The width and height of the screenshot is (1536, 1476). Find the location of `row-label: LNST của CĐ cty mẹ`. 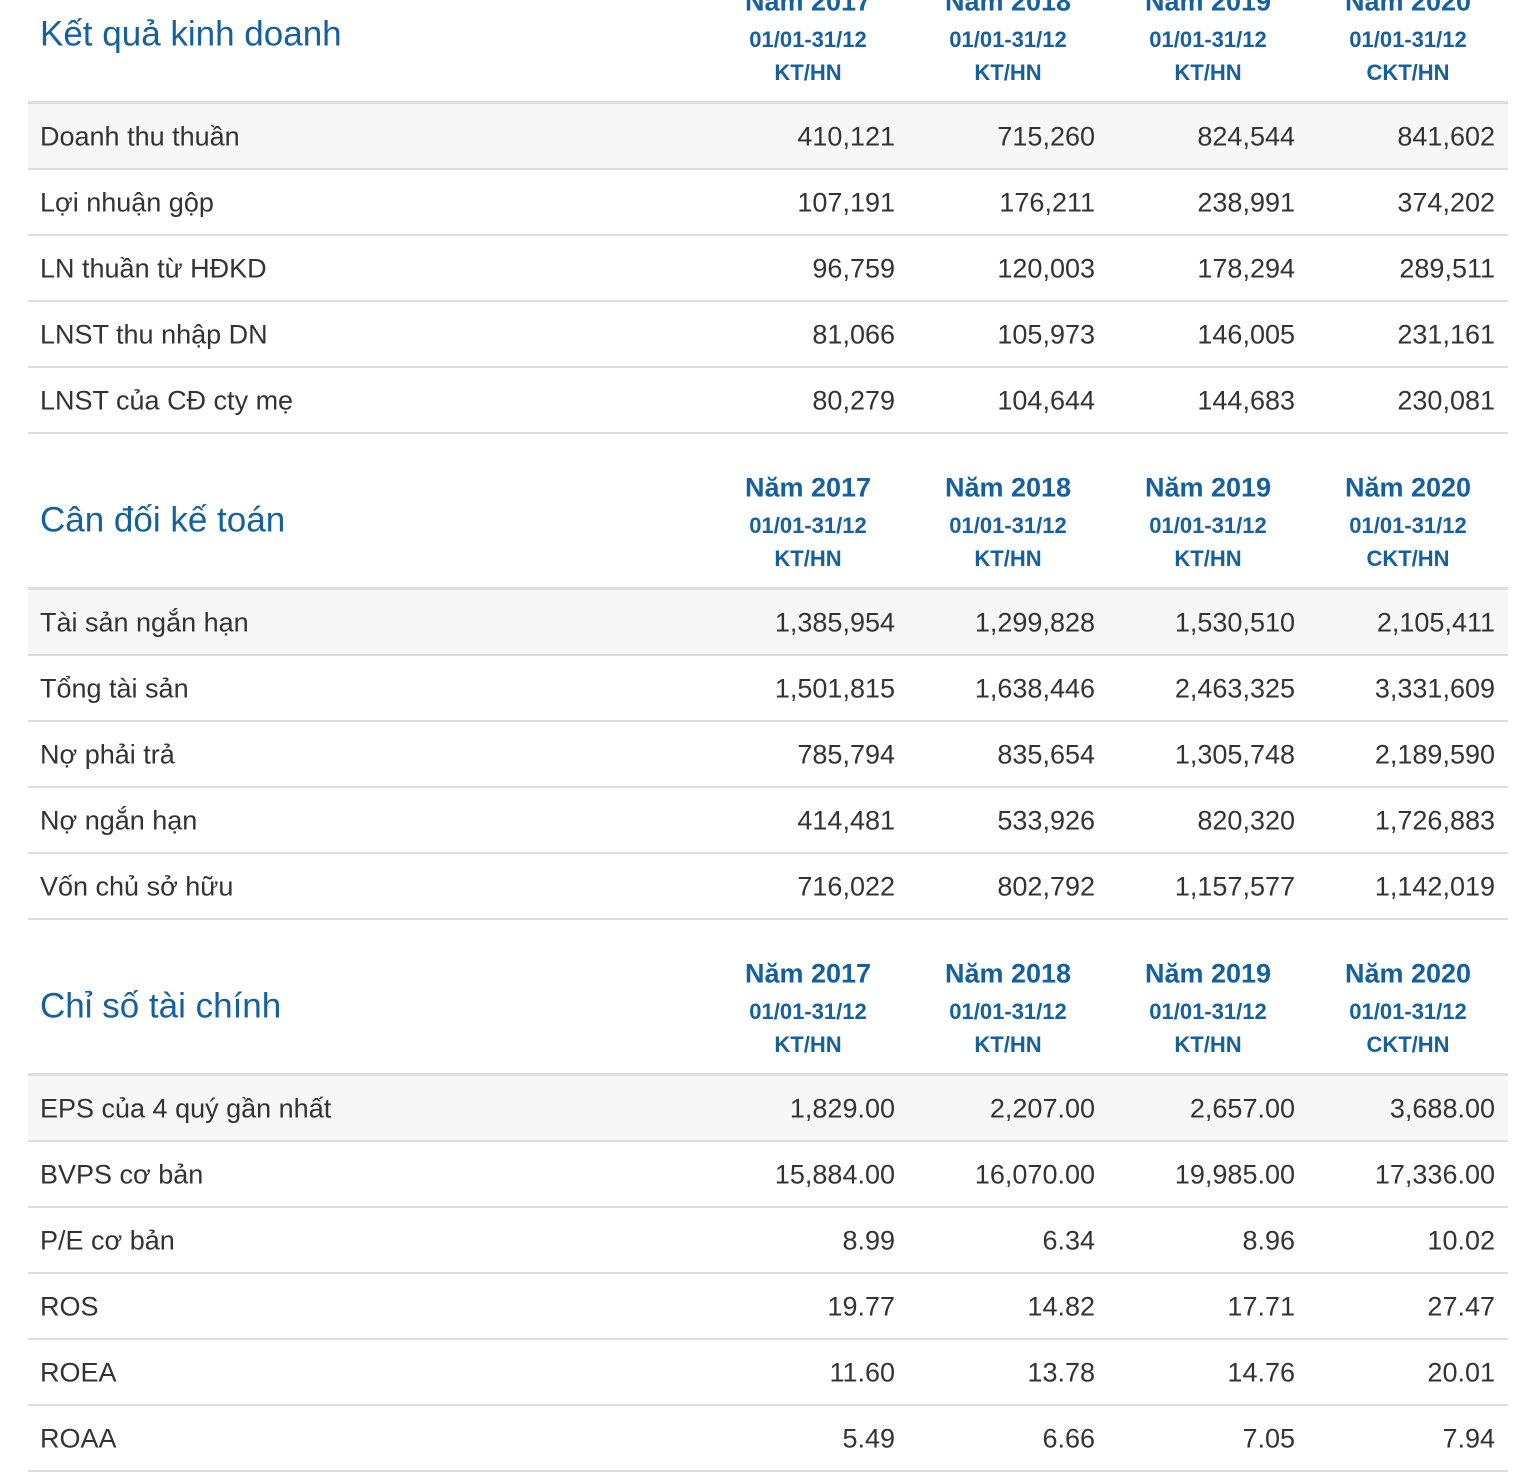

row-label: LNST của CĐ cty mẹ is located at coordinates (167, 400).